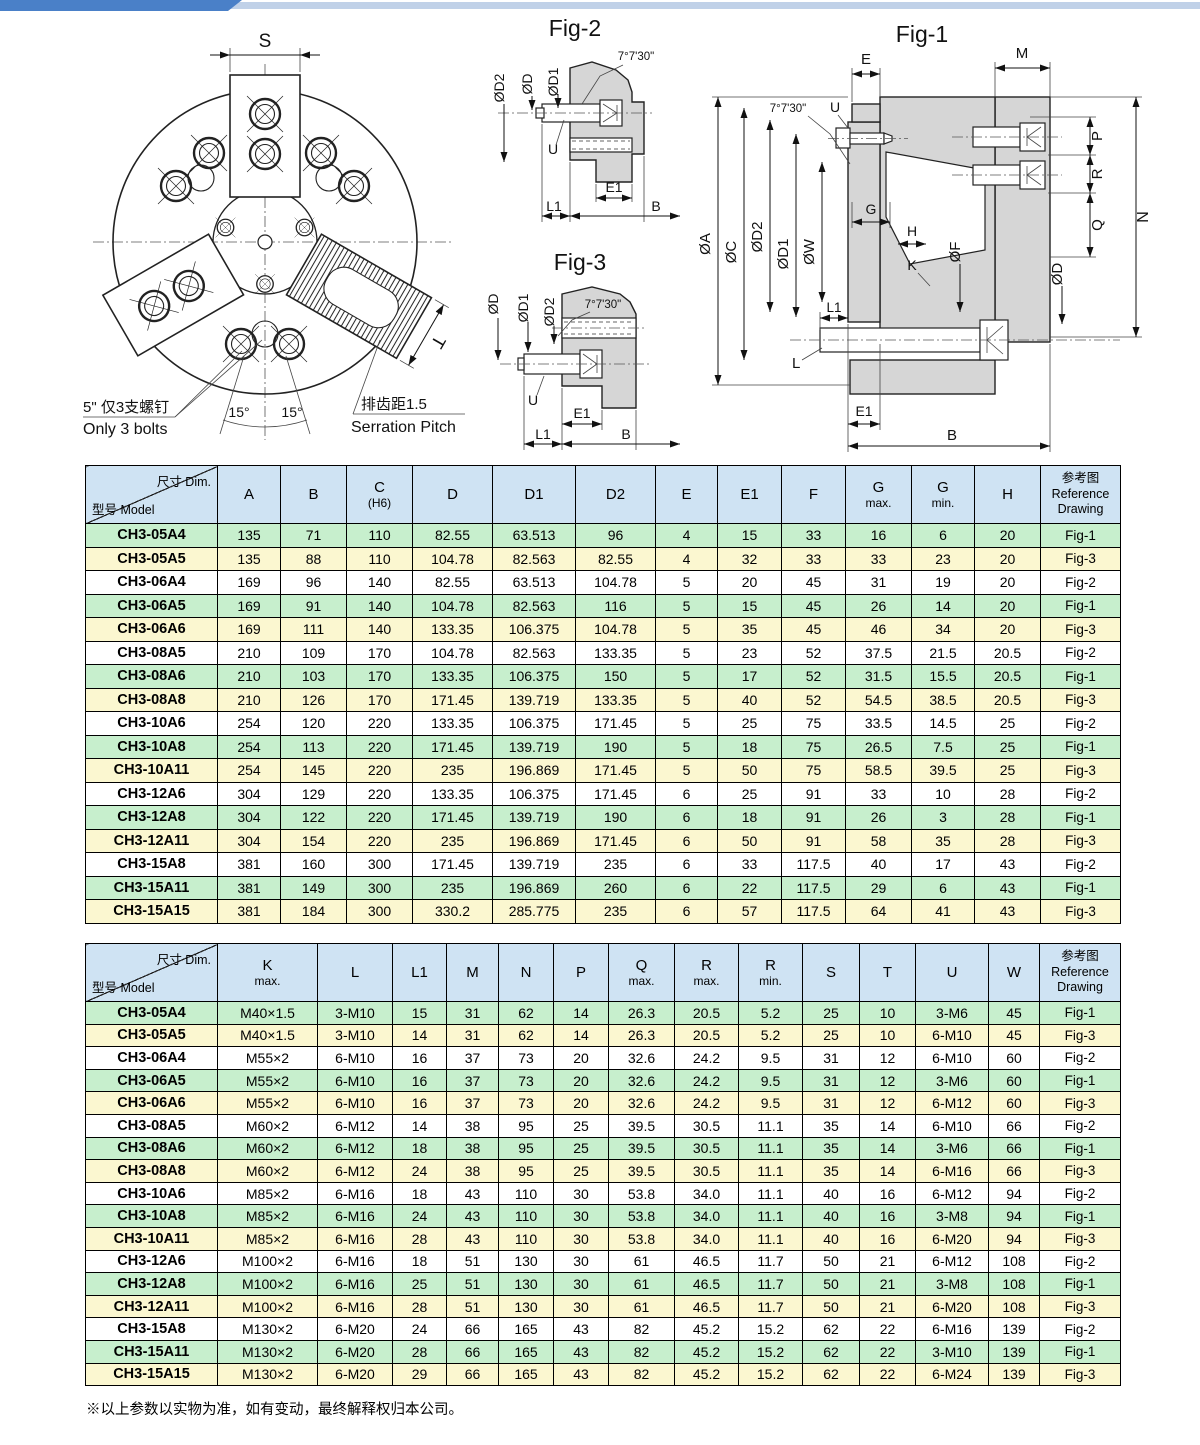 This screenshot has width=1200, height=1445. Describe the element at coordinates (151, 723) in the screenshot. I see `model-cell: CH3-10A6` at that location.